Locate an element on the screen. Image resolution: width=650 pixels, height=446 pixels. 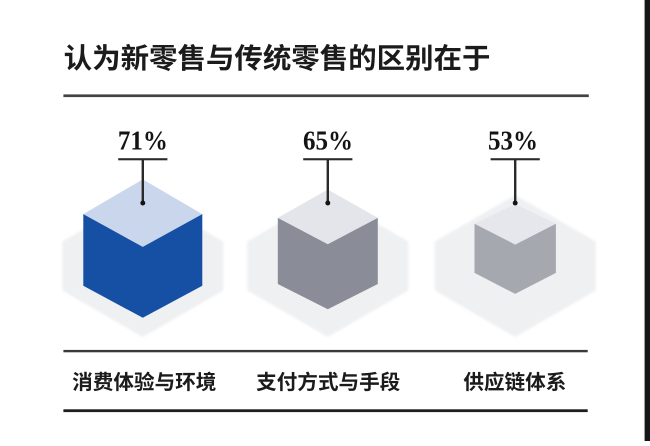
svg-text: 71% is located at coordinates (143, 140).